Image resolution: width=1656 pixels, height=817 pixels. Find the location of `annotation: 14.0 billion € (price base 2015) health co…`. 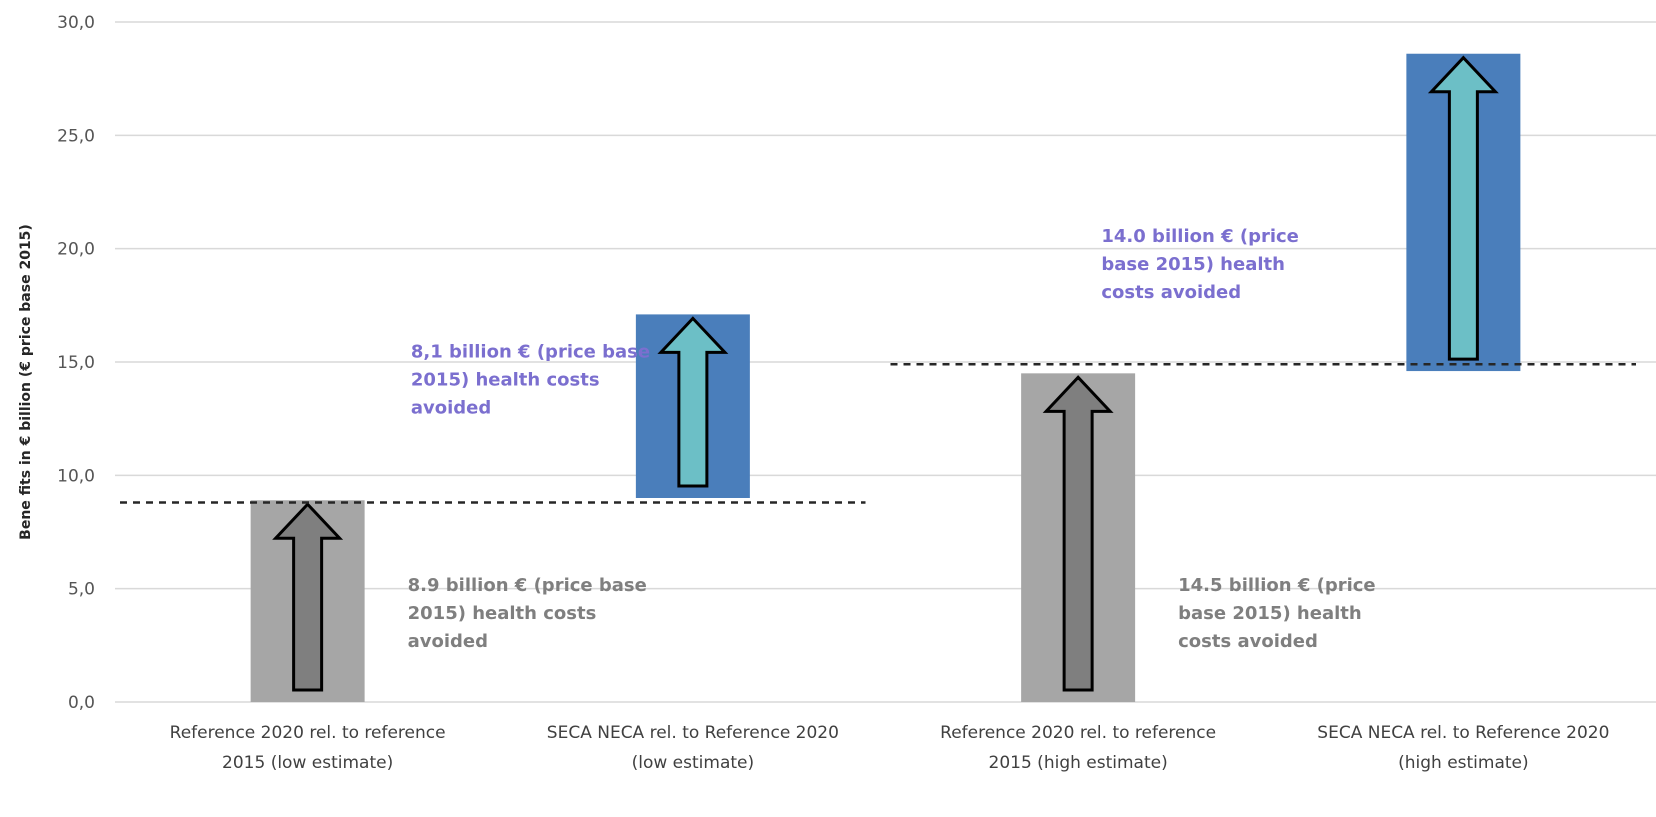

annotation: 14.0 billion € (price base 2015) health co… is located at coordinates (1200, 264).